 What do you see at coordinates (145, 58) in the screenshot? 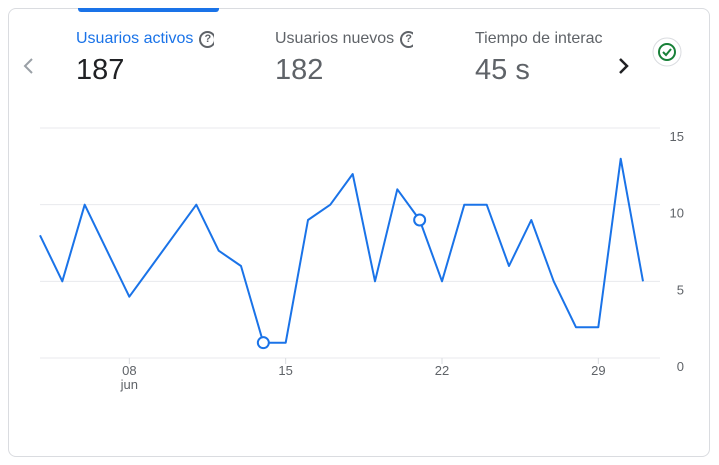
I see `tab: Usuarios activos? 187` at bounding box center [145, 58].